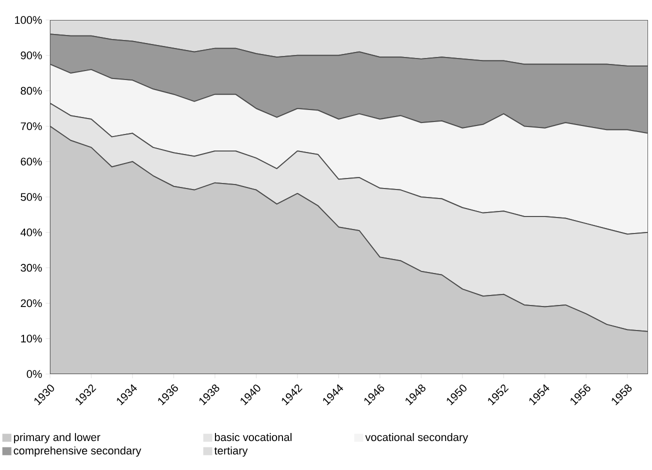 The height and width of the screenshot is (470, 652). Describe the element at coordinates (31, 232) in the screenshot. I see `y-tick-label: 40%` at that location.